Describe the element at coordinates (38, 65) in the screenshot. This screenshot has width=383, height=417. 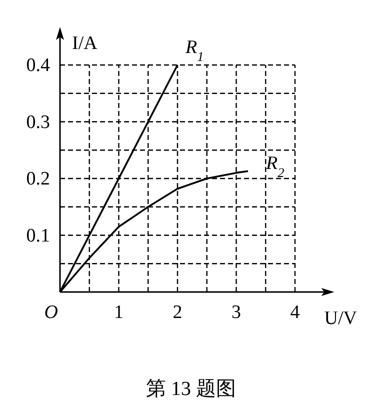
I see `y-tick-label: 0.4` at that location.